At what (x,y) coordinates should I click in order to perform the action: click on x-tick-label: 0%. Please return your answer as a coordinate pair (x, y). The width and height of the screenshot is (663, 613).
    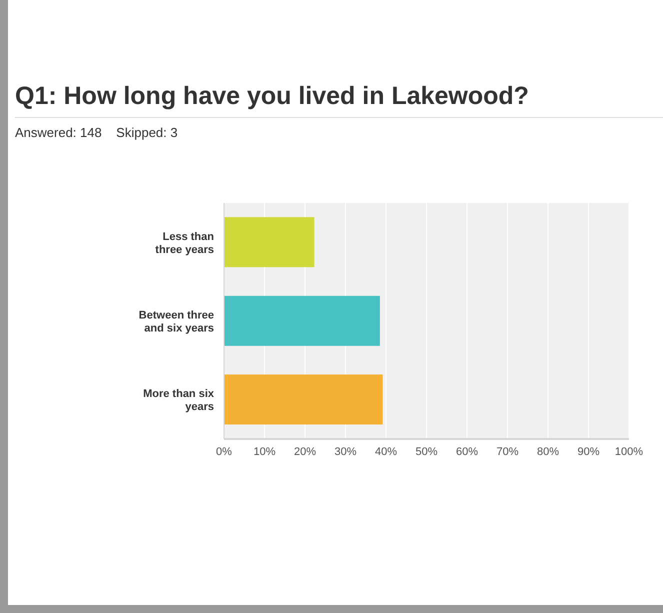
    Looking at the image, I should click on (224, 452).